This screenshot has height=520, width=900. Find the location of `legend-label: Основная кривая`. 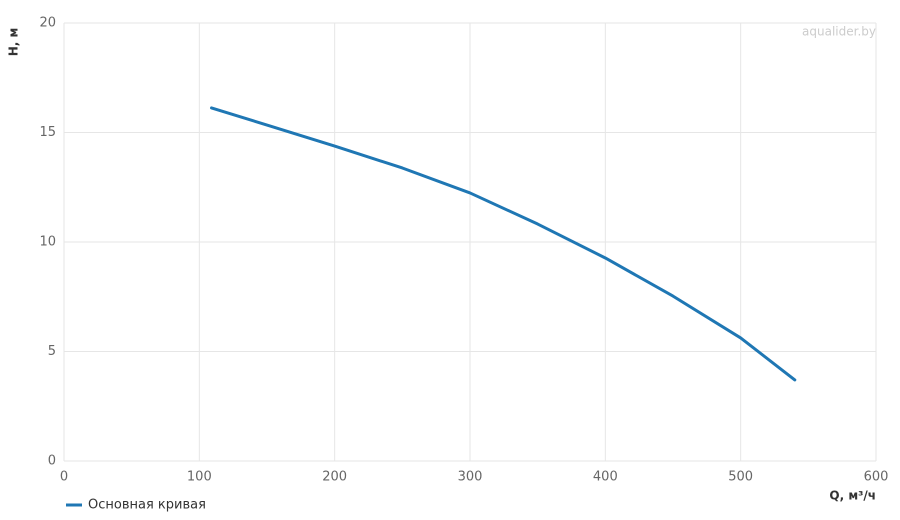

legend-label: Основная кривая is located at coordinates (147, 505).